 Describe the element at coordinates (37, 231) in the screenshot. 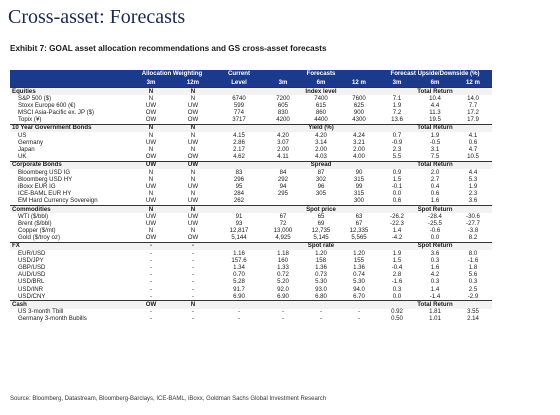

I see `asset-name: Copper ($/mt)` at that location.